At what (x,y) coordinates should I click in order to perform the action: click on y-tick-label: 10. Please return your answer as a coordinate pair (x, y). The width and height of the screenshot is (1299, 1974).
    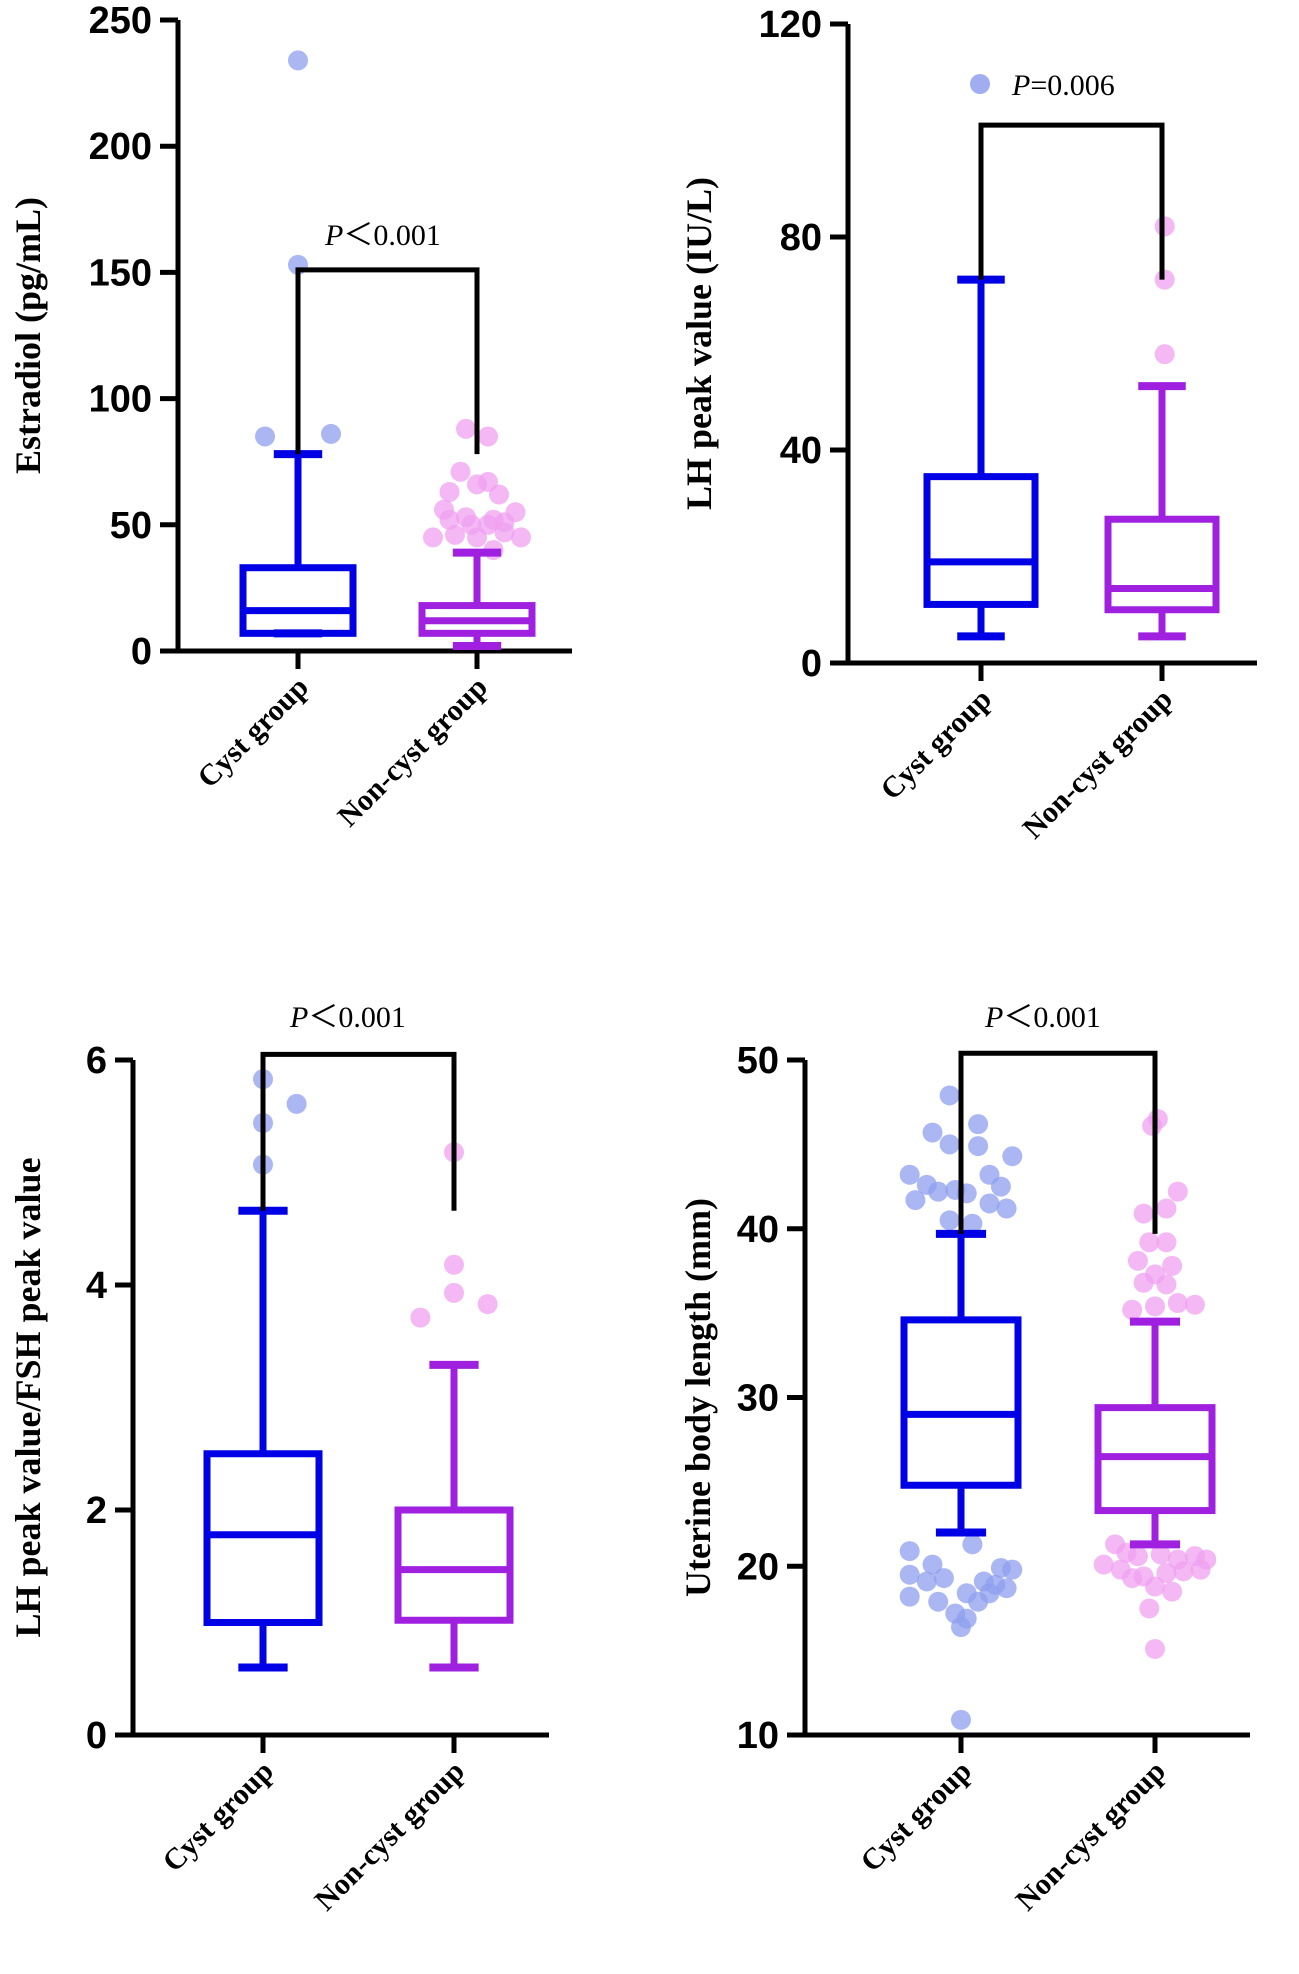
    Looking at the image, I should click on (758, 1736).